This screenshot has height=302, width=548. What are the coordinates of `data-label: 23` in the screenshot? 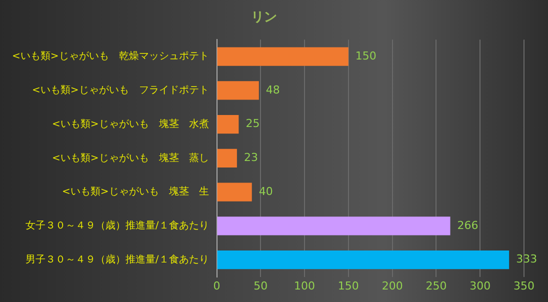 It's located at (251, 157).